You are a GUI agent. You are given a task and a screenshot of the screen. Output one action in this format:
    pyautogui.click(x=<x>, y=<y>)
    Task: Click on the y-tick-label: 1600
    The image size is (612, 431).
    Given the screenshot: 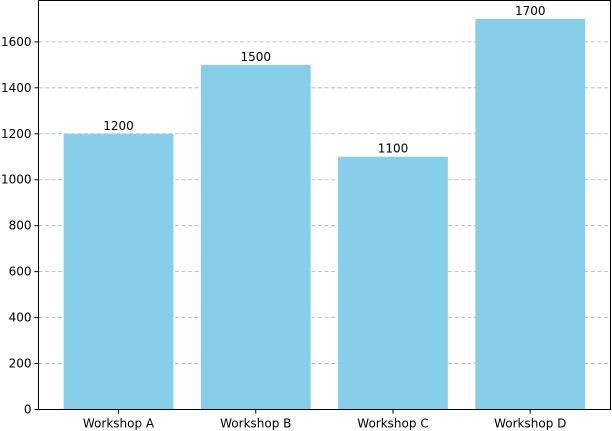 What is the action you would take?
    pyautogui.click(x=16, y=42)
    